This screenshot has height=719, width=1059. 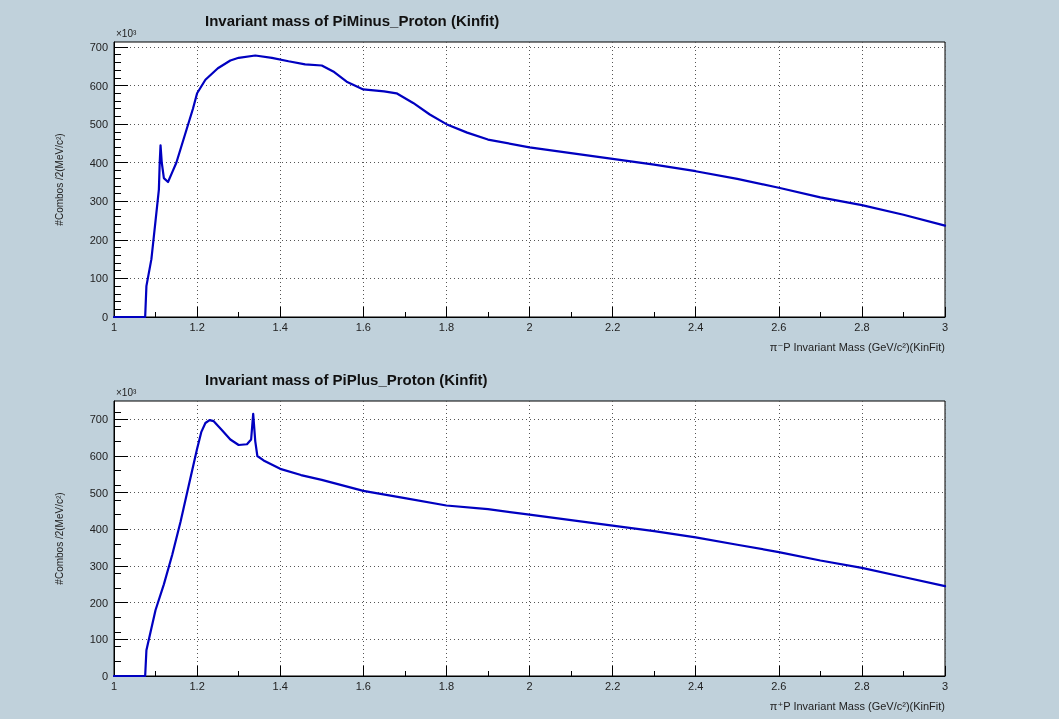 What do you see at coordinates (352, 20) in the screenshot?
I see `chart-title: Invariant mass of PiMinus_Proton (Kinfit)` at bounding box center [352, 20].